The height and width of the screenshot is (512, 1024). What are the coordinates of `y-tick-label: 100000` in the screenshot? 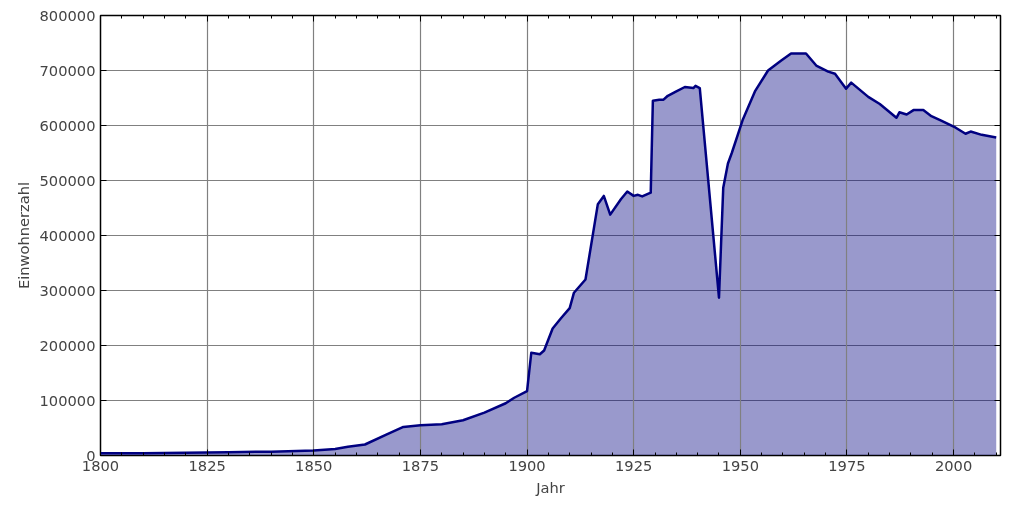 It's located at (67, 400).